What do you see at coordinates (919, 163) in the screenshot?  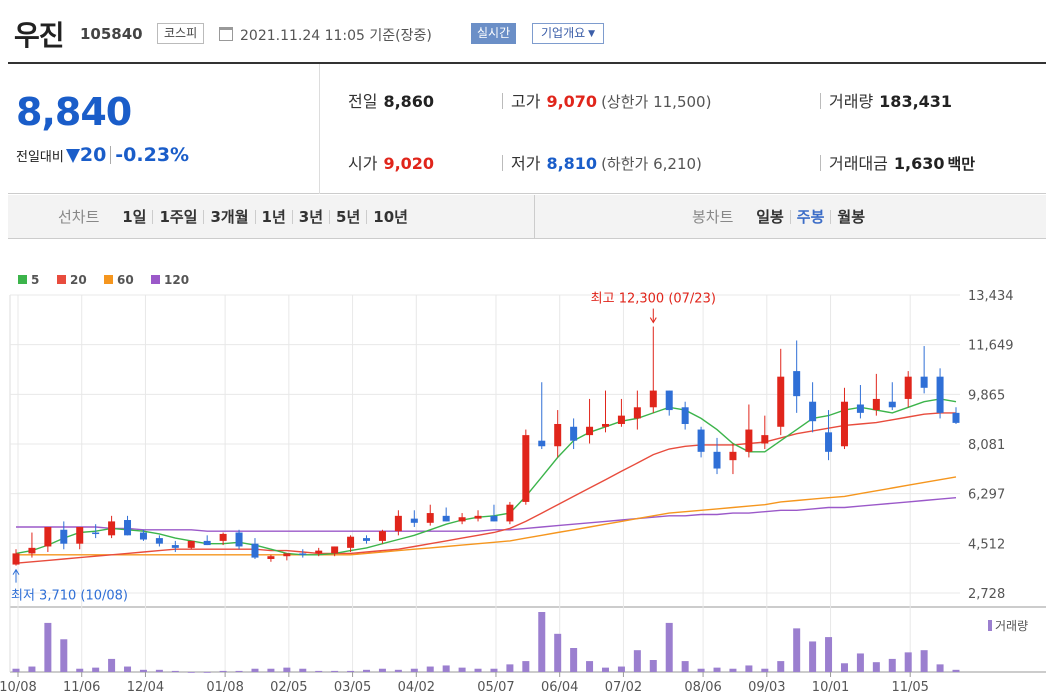 I see `amount-value: 1,630` at bounding box center [919, 163].